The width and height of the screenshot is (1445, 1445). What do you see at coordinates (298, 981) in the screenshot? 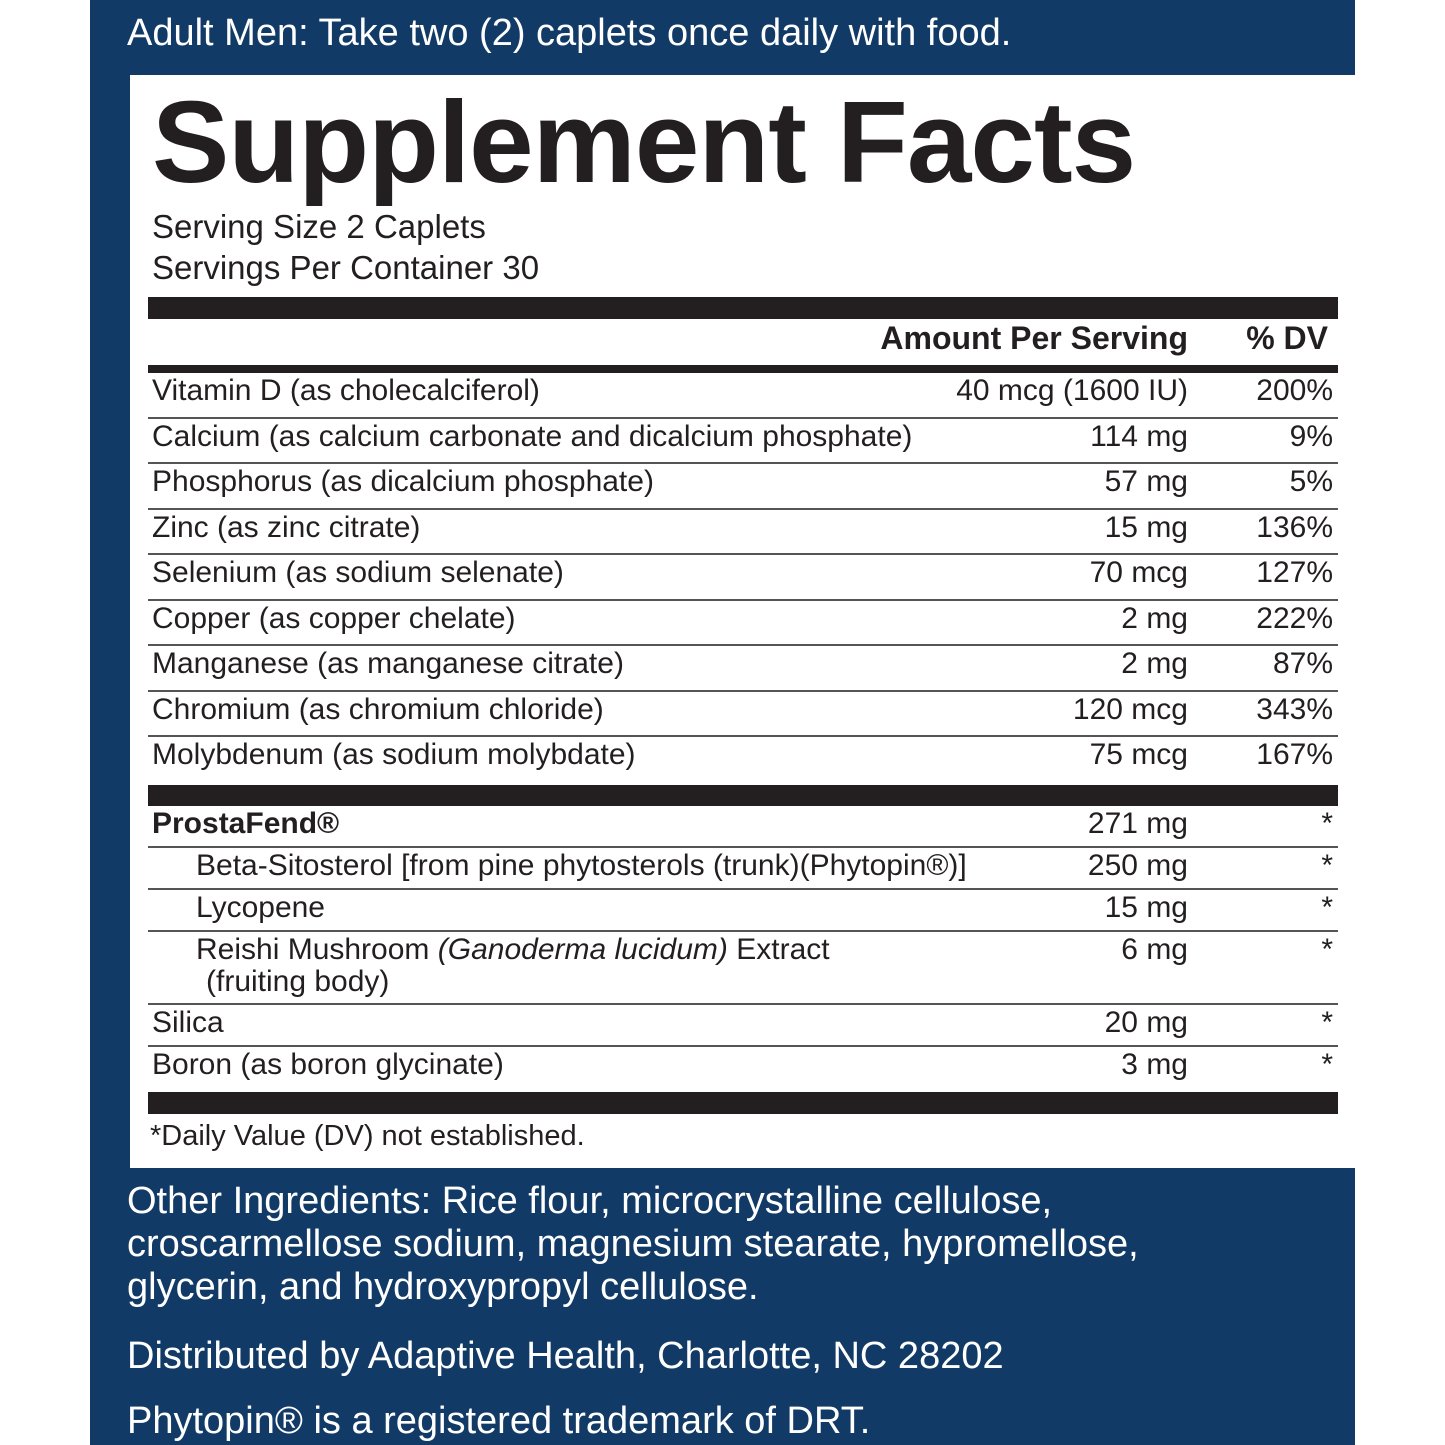
I see `name-line2: (fruiting body)` at bounding box center [298, 981].